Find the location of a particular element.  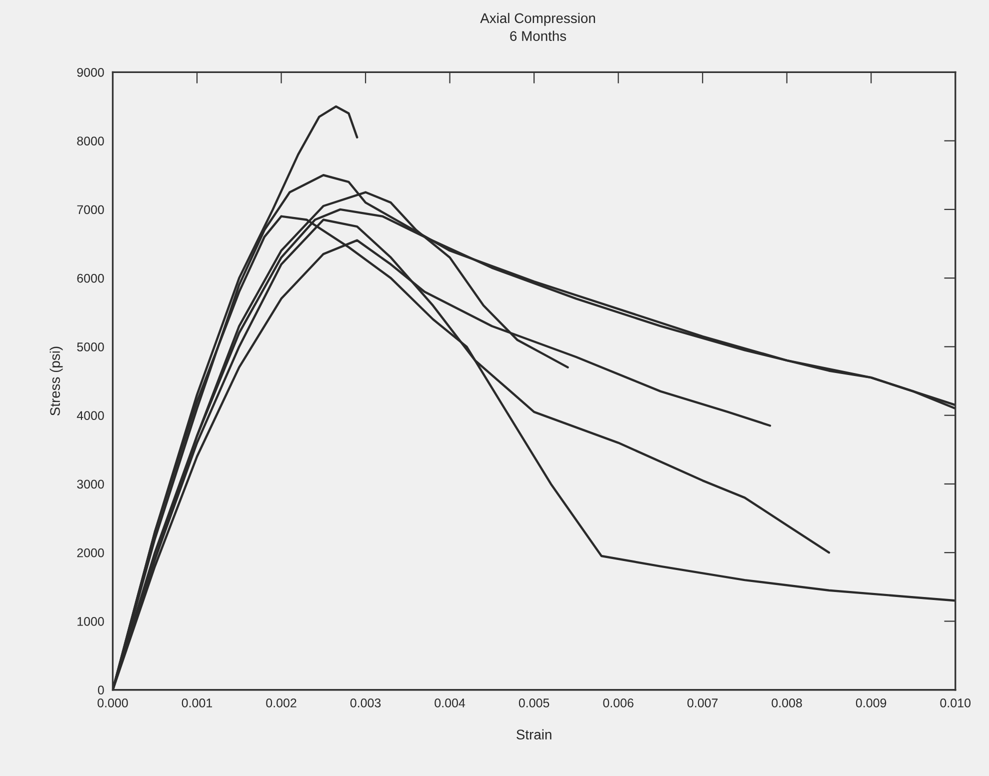

x-axis-title: Strain is located at coordinates (534, 734).